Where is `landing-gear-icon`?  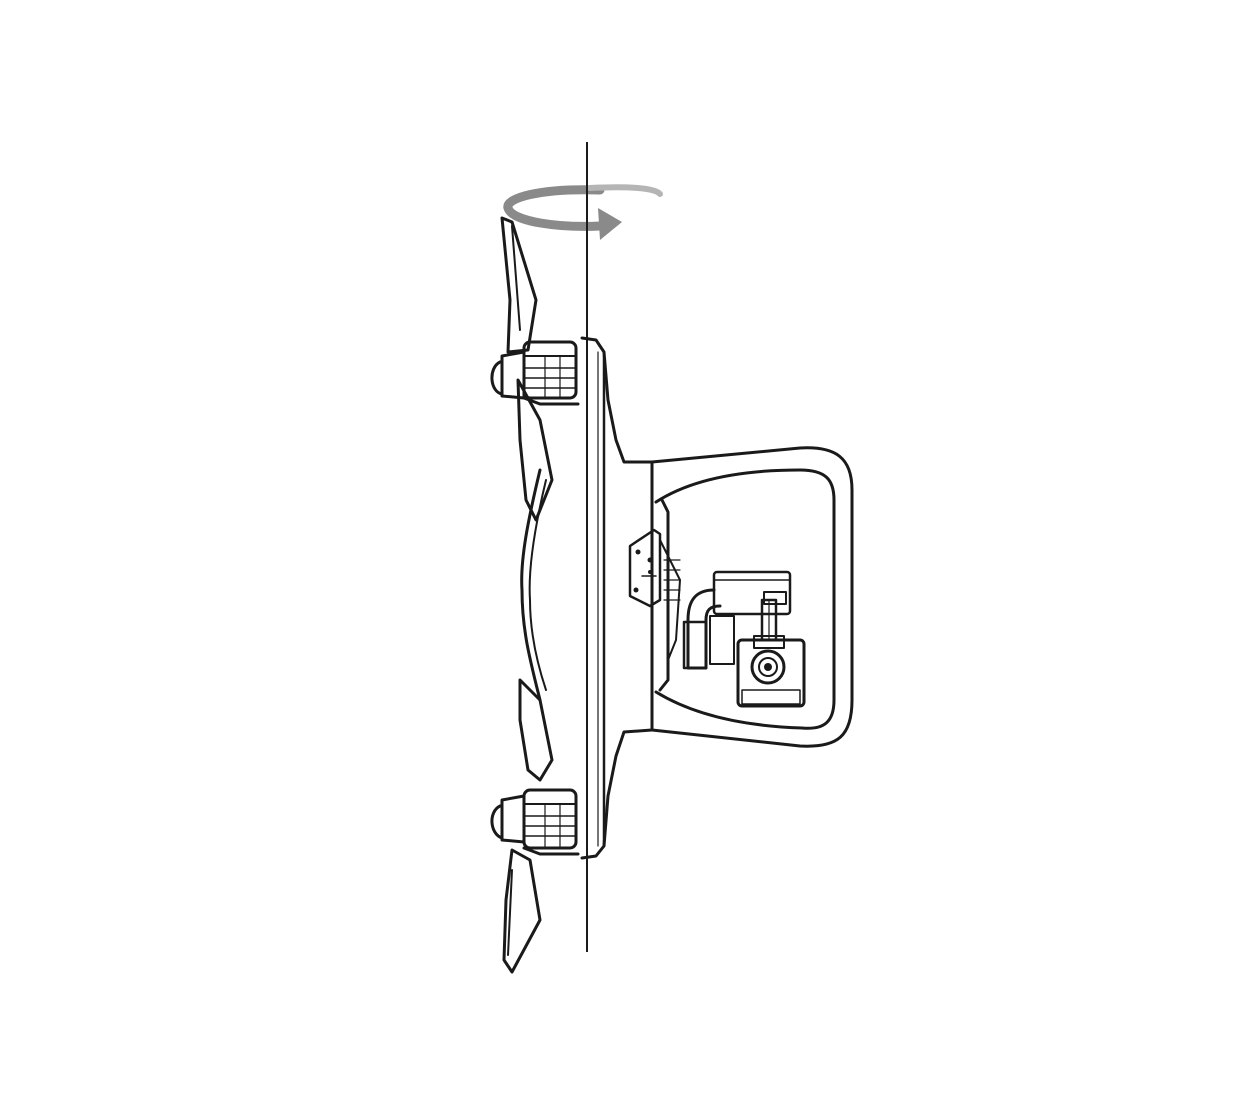 landing-gear-icon is located at coordinates (752, 597).